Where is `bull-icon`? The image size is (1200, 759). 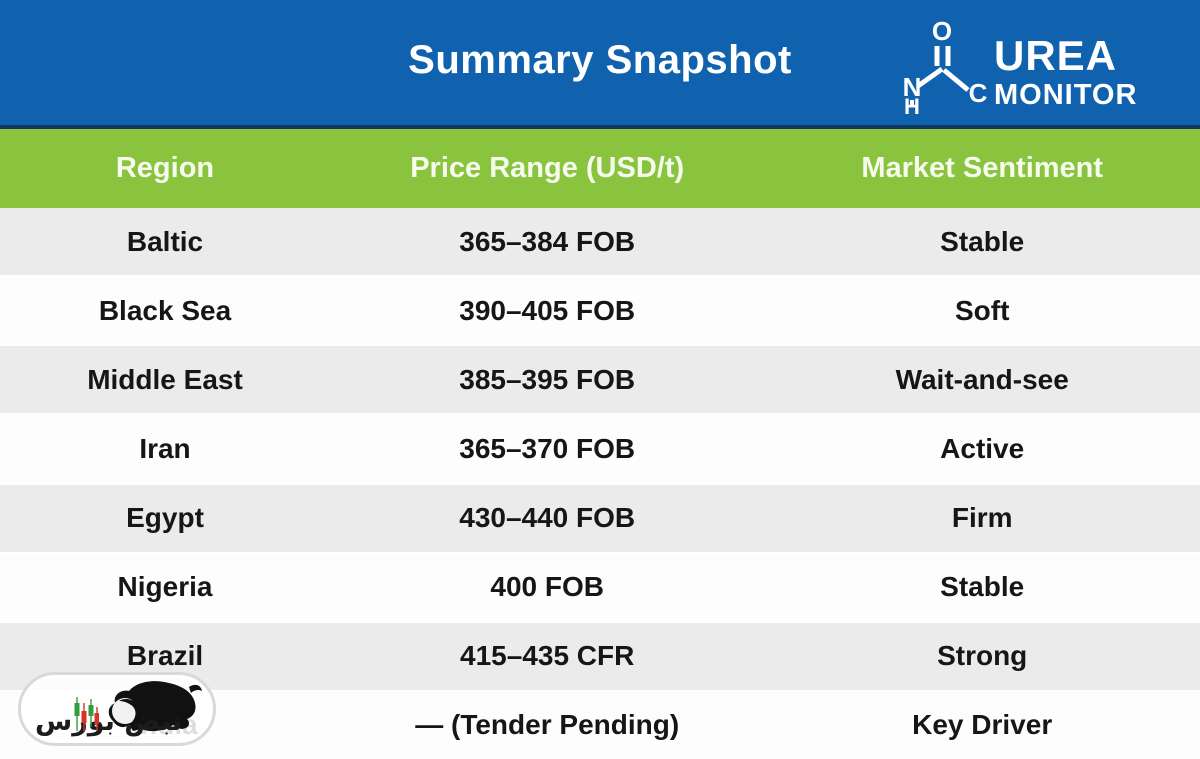
bull-icon is located at coordinates (155, 706).